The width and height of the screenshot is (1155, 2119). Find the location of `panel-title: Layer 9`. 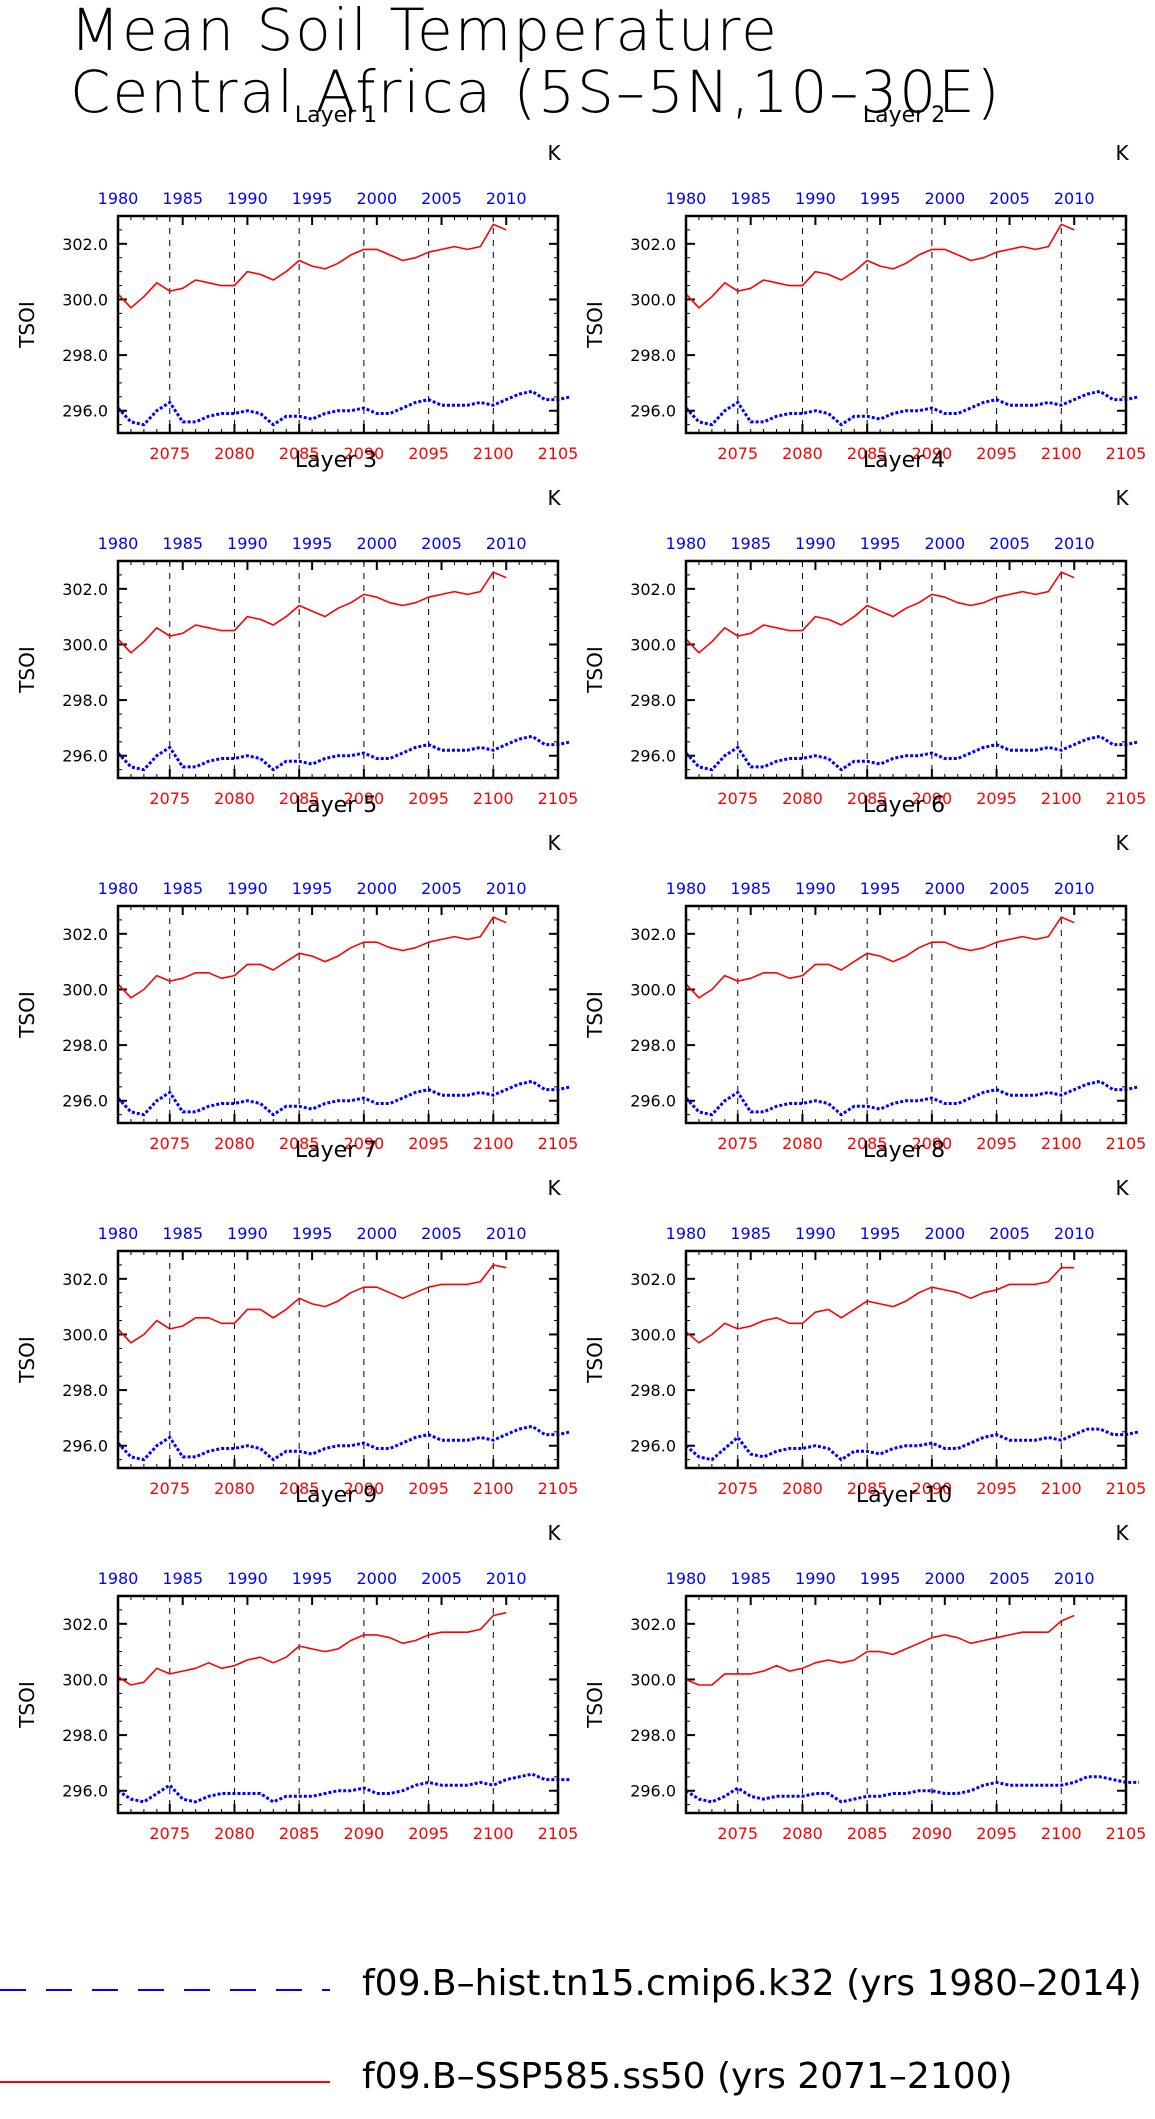

panel-title: Layer 9 is located at coordinates (336, 1495).